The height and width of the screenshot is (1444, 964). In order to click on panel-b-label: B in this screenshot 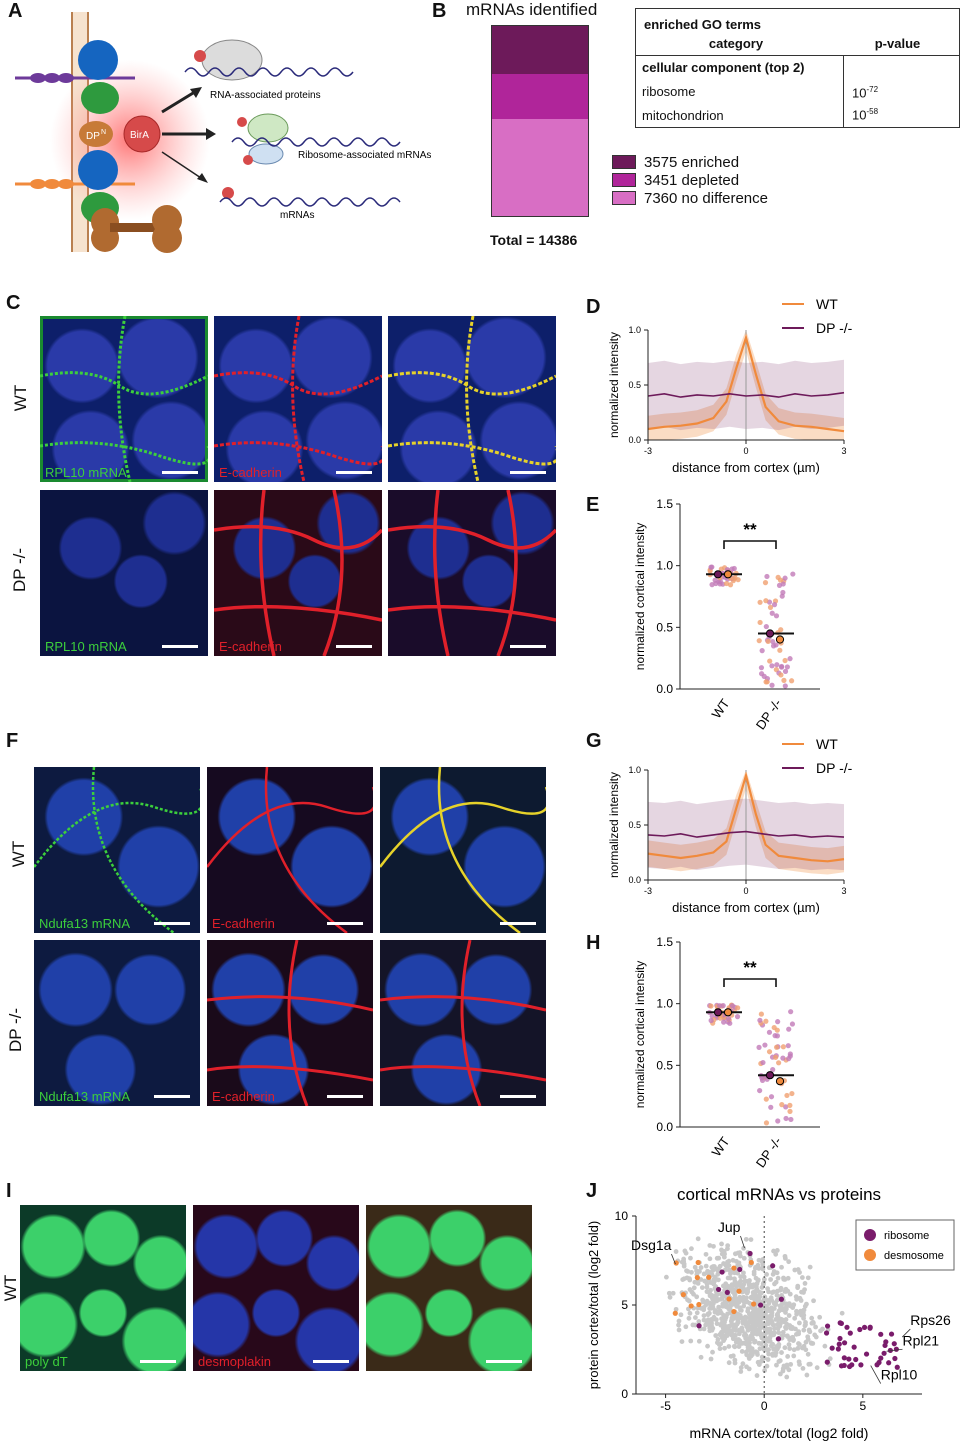, I will do `click(439, 11)`.